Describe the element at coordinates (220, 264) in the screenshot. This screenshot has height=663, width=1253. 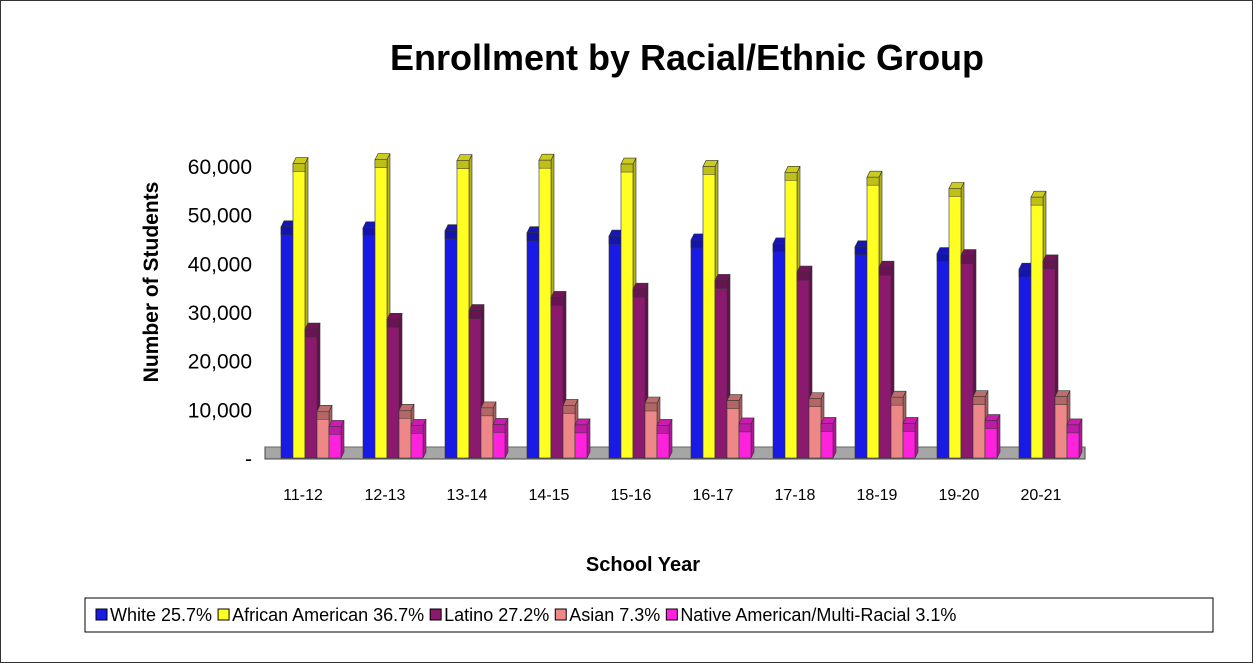
I see `y-tick-label: 40,000` at that location.